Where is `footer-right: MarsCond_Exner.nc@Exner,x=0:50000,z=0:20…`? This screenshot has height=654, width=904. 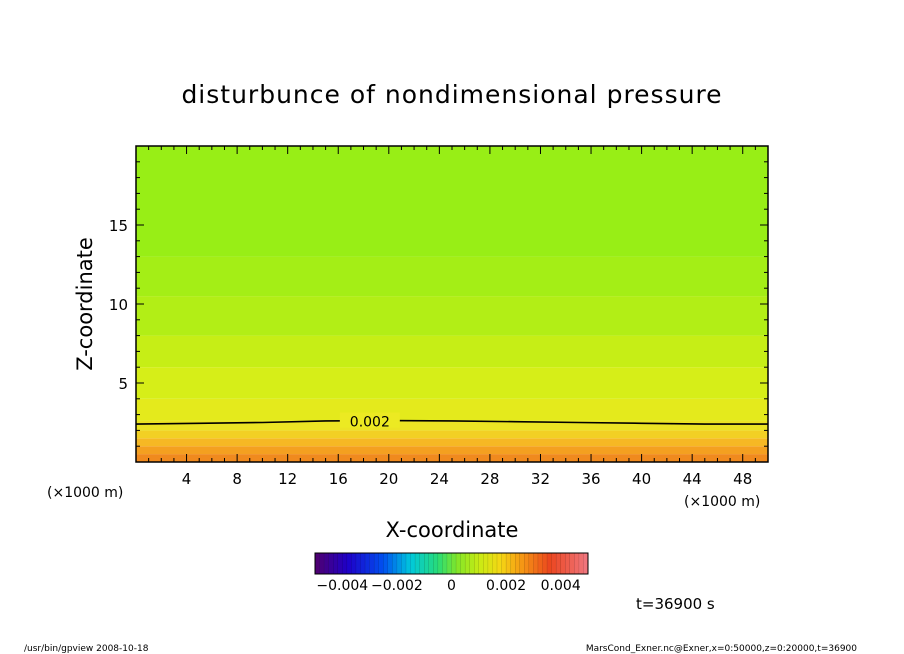 footer-right: MarsCond_Exner.nc@Exner,x=0:50000,z=0:20… is located at coordinates (721, 649).